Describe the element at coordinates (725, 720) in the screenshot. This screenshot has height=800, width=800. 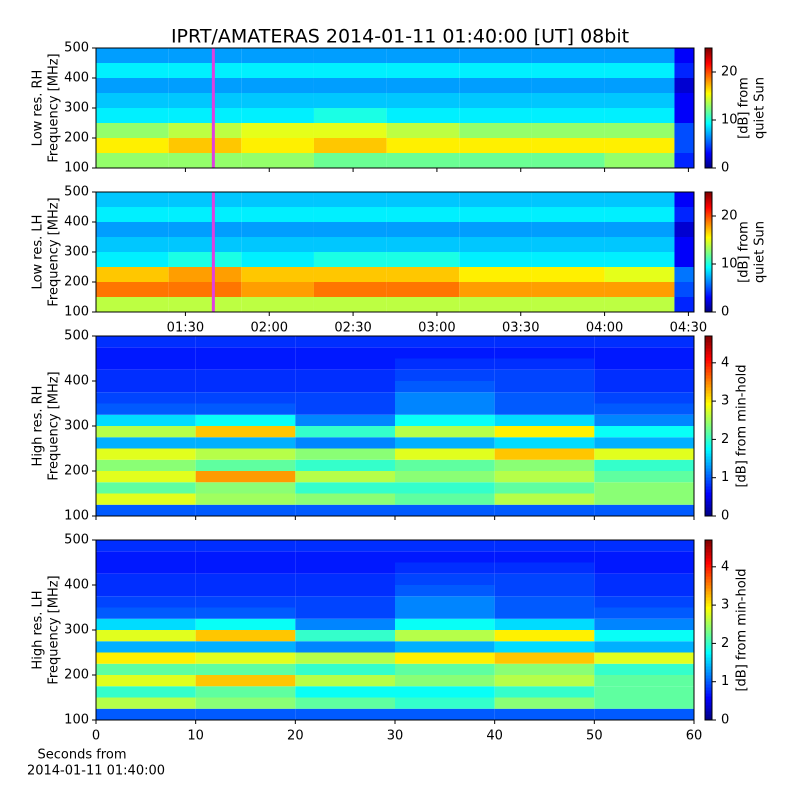
I see `colorbar-tick-label: 0` at that location.